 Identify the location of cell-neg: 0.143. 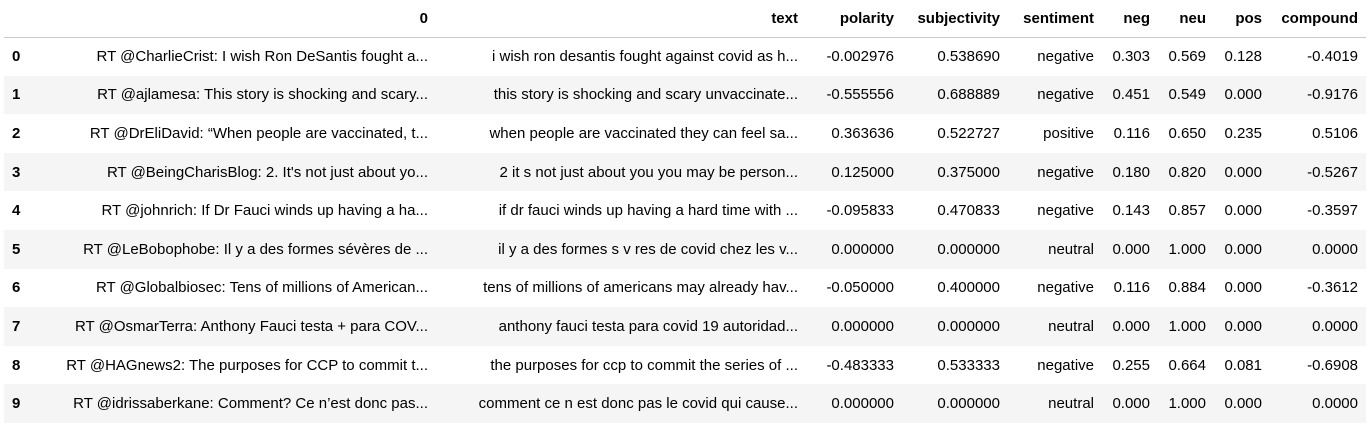
(1131, 211).